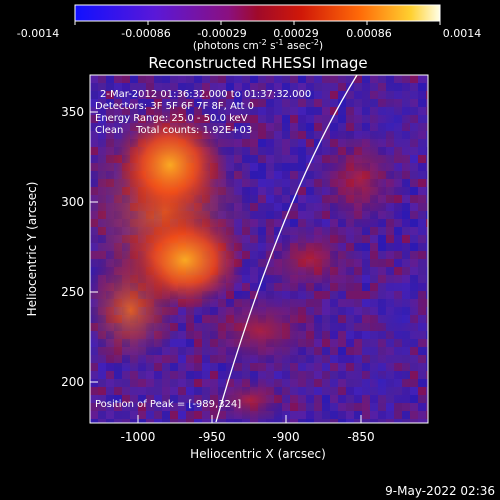 The image size is (500, 500). Describe the element at coordinates (296, 33) in the screenshot. I see `colorbar-tick-label: 0.00029` at that location.